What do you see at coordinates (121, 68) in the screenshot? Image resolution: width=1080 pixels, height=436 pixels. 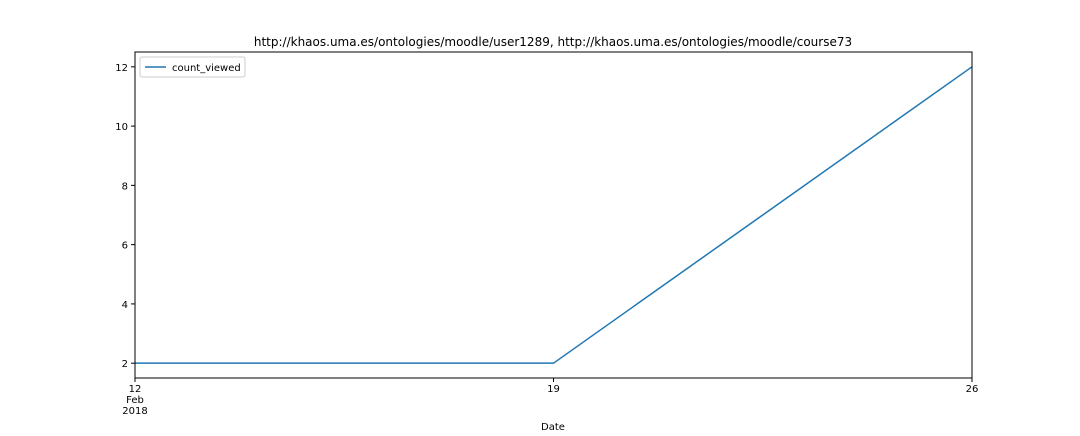 I see `y-tick-label: 12` at bounding box center [121, 68].